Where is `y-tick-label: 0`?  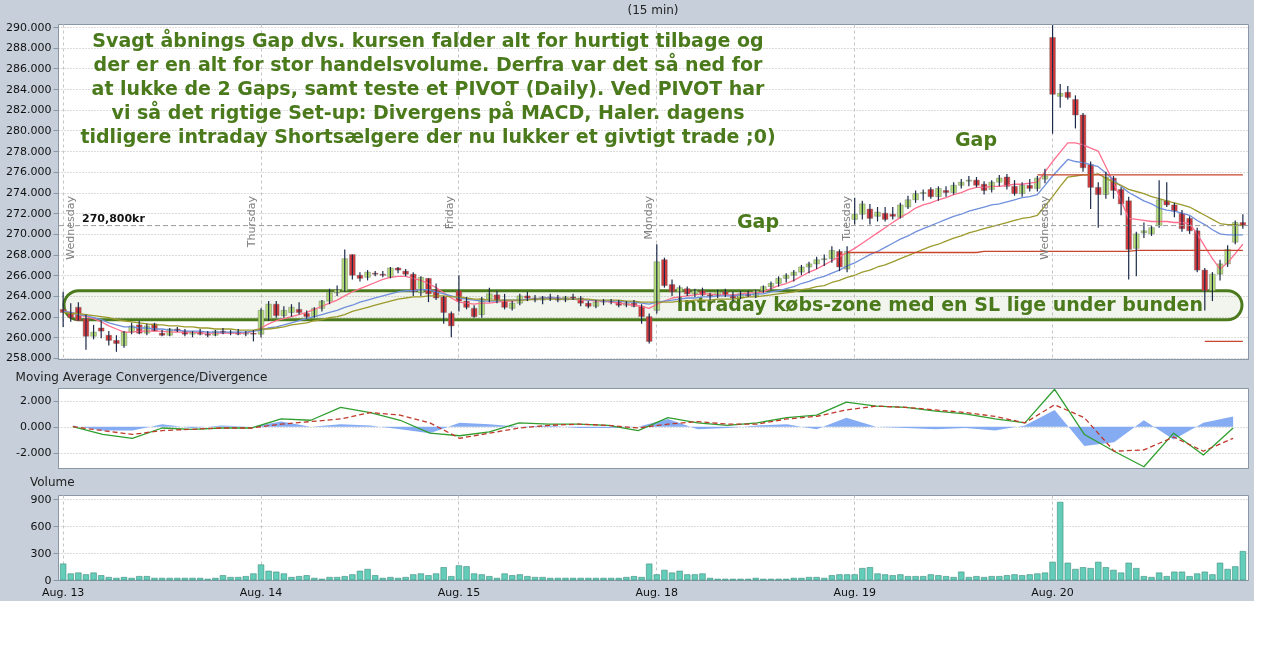 y-tick-label: 0 is located at coordinates (48, 580).